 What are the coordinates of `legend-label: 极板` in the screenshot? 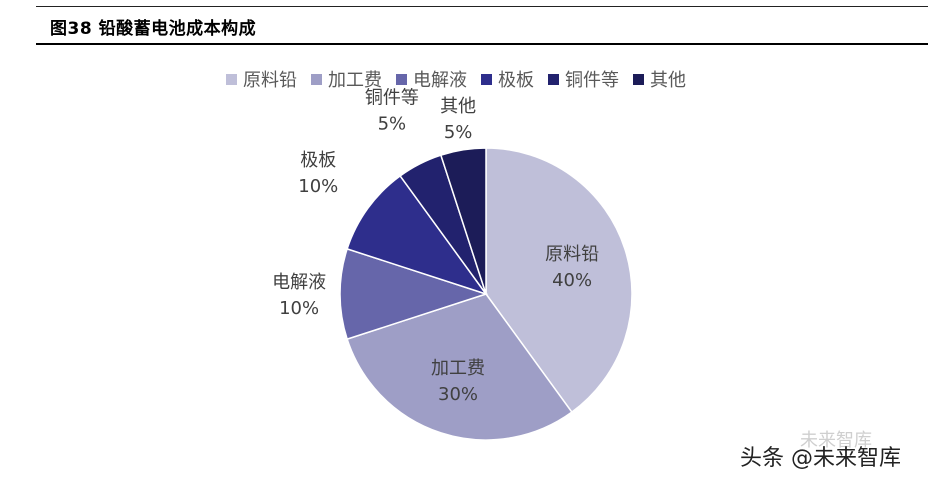 It's located at (516, 80).